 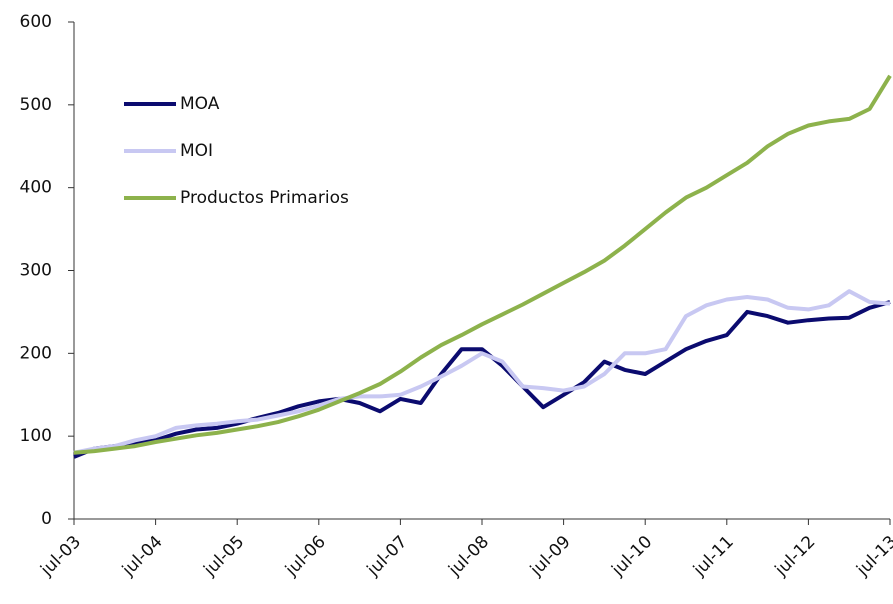 I want to click on x-tick-label: jul-08, so click(x=468, y=556).